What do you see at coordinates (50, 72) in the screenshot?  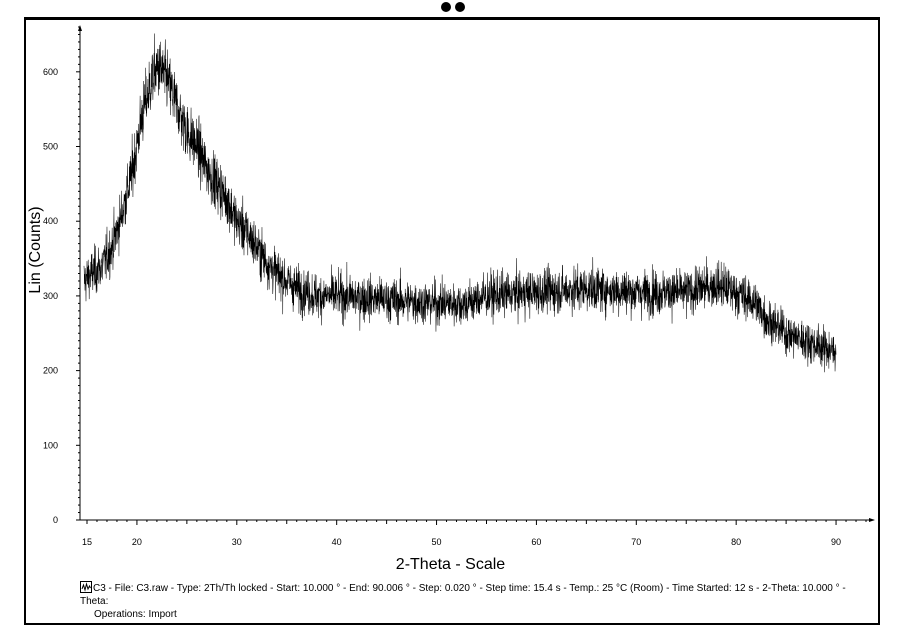 I see `y-tick-label: 600` at bounding box center [50, 72].